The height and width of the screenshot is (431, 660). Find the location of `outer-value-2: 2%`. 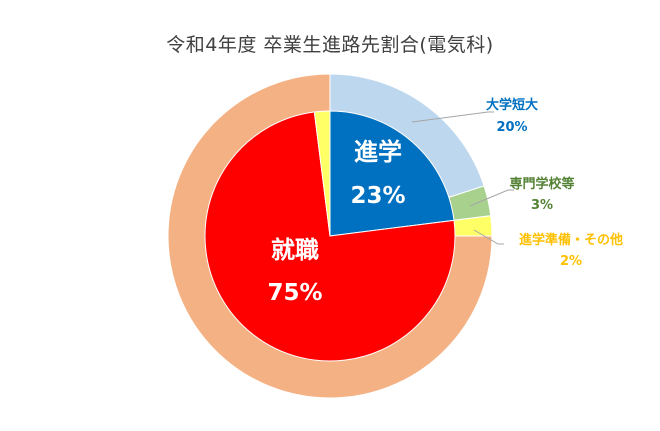

outer-value-2: 2% is located at coordinates (571, 261).